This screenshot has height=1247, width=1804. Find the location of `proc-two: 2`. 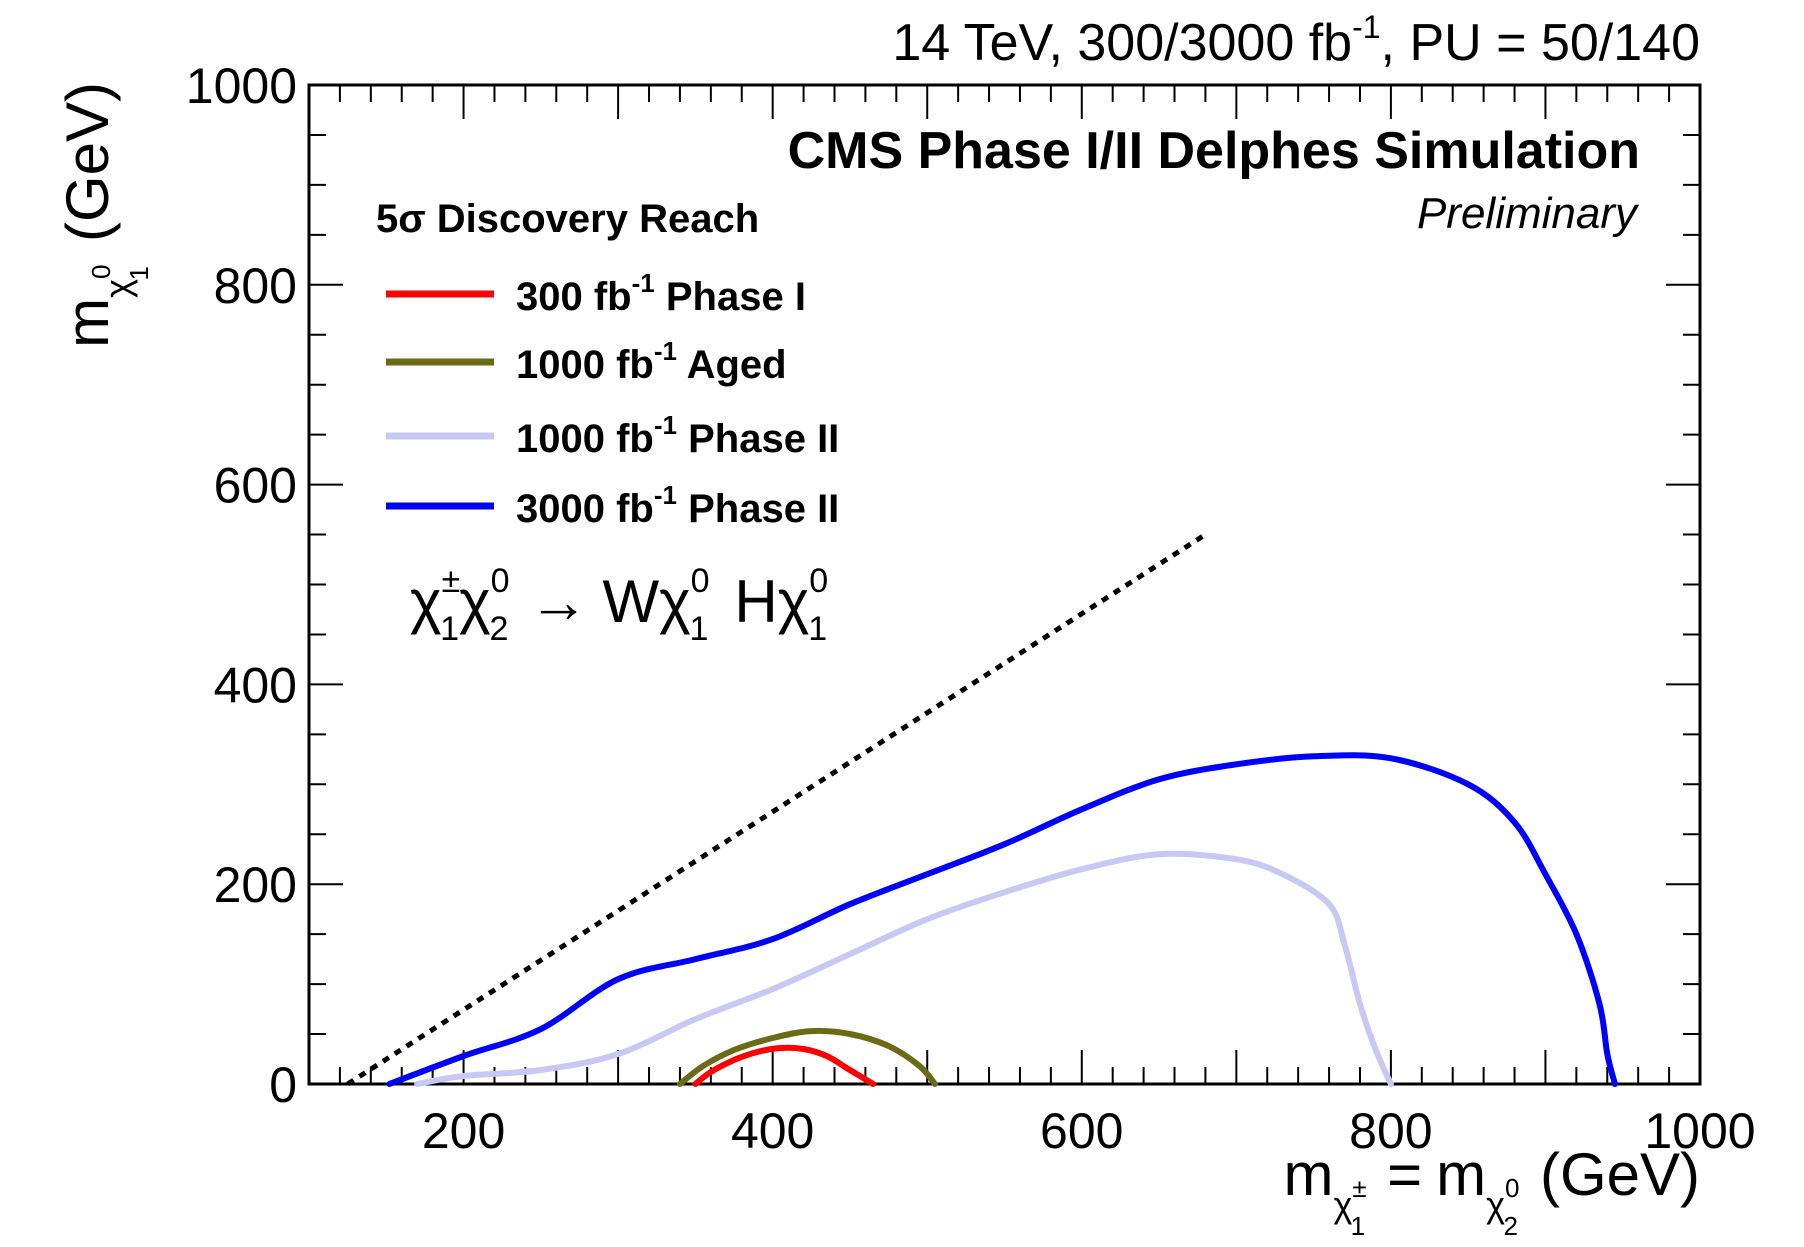

proc-two: 2 is located at coordinates (499, 629).